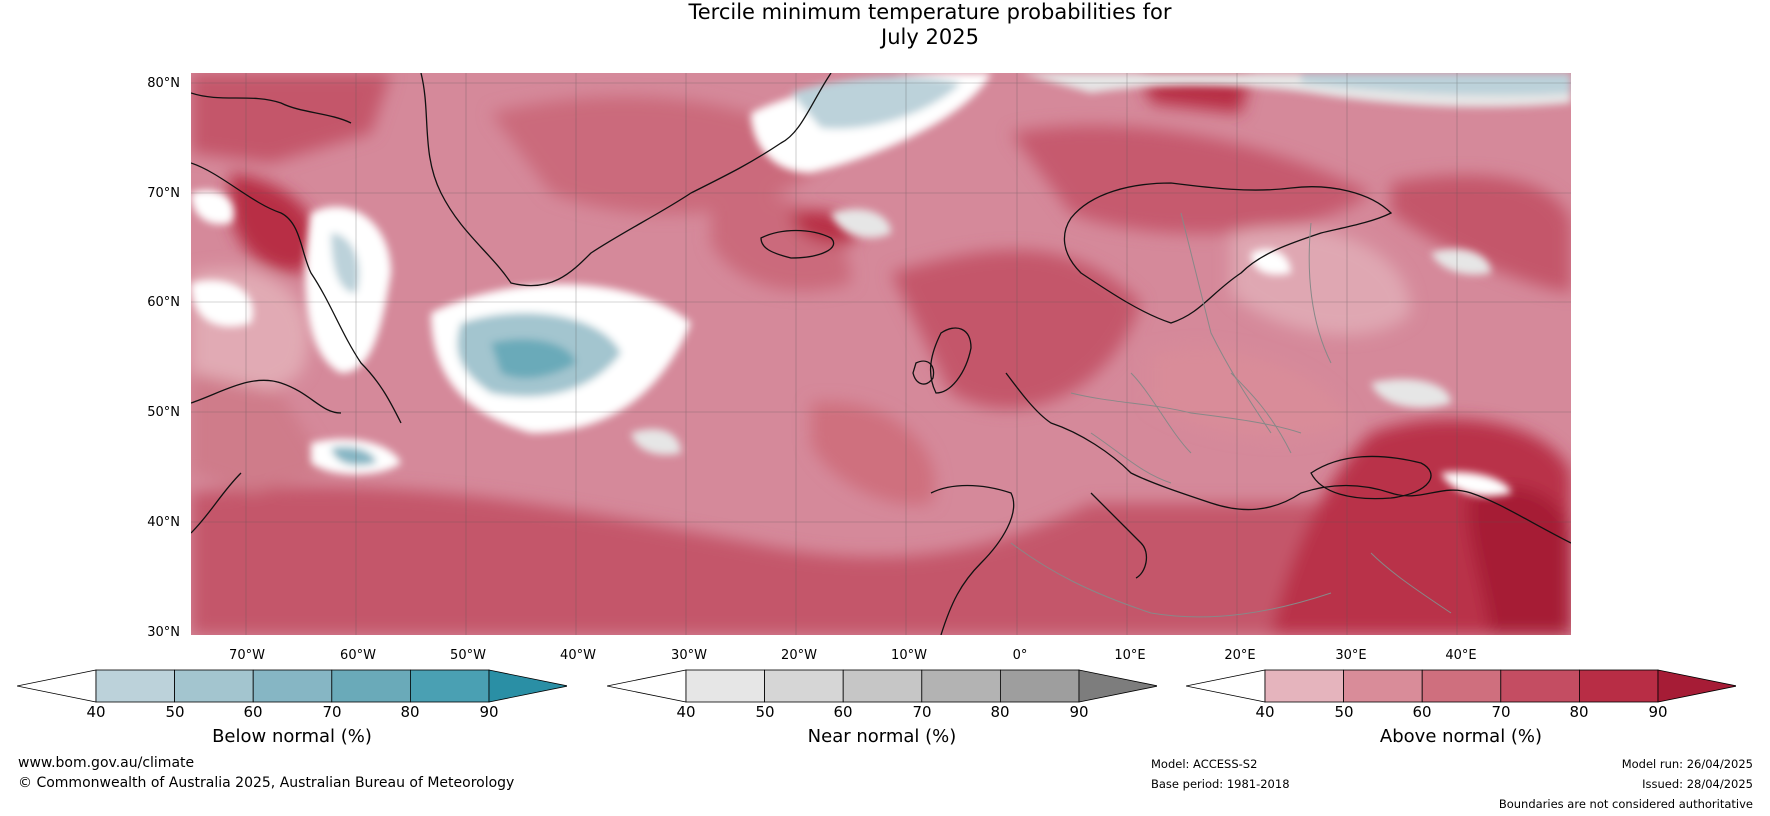 Image resolution: width=1770 pixels, height=816 pixels. What do you see at coordinates (1130, 655) in the screenshot?
I see `lon-label-10e: 10°E` at bounding box center [1130, 655].